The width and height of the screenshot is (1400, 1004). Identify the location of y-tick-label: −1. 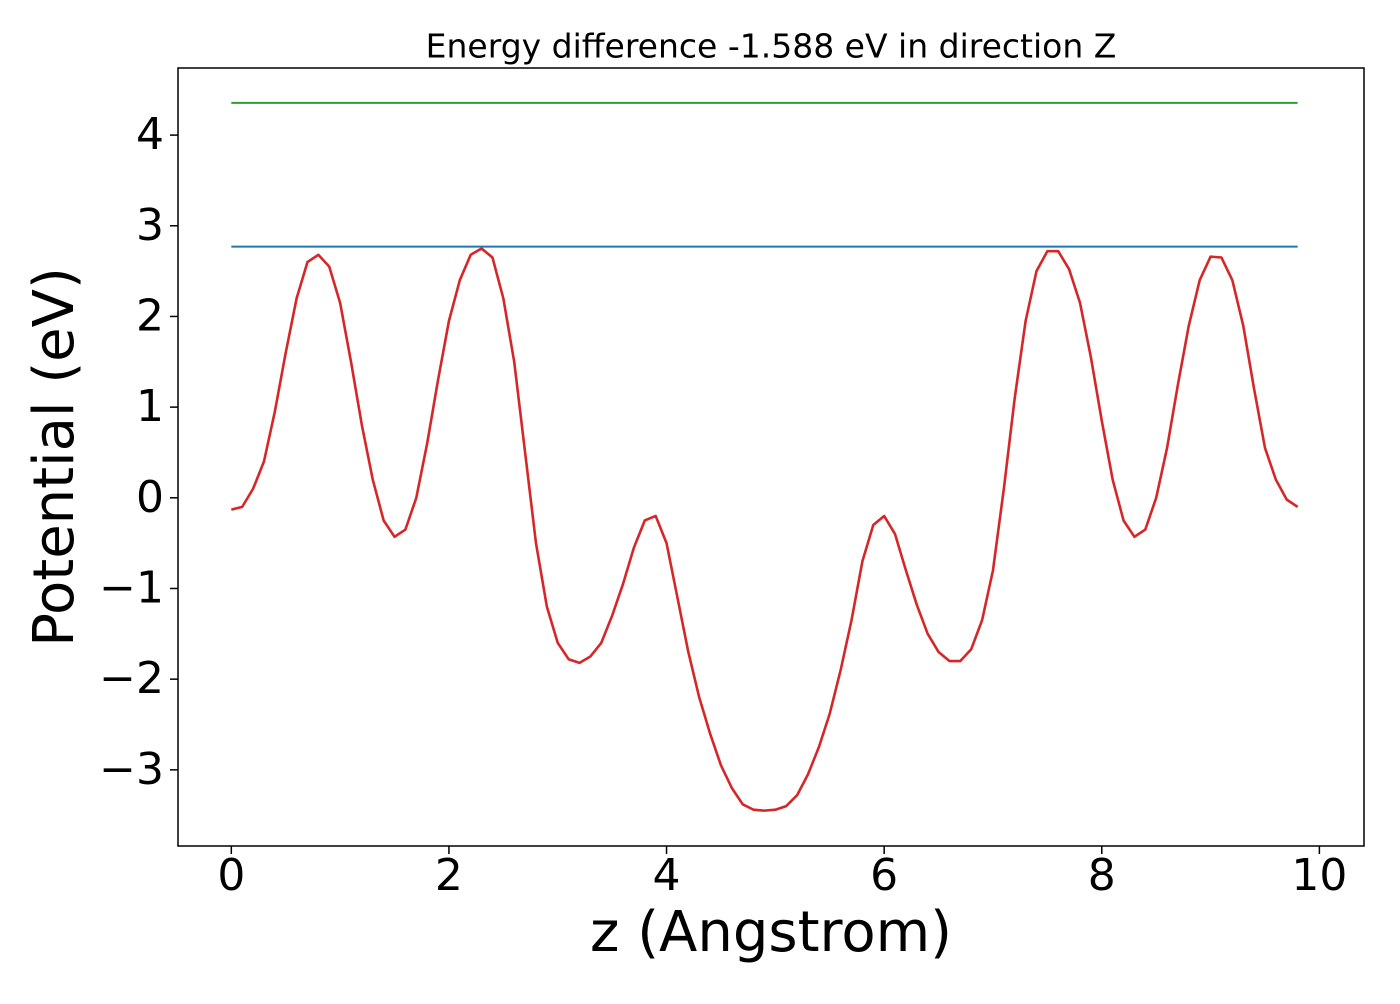
(131, 587).